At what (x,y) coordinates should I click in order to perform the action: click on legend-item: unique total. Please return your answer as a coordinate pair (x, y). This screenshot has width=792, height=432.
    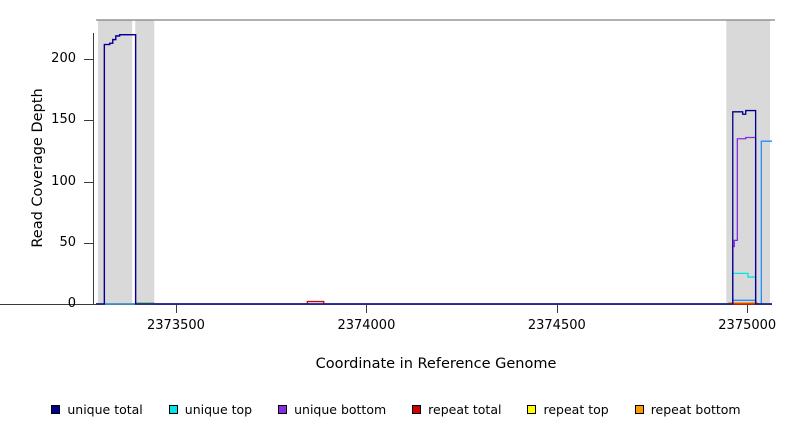
    Looking at the image, I should click on (97, 409).